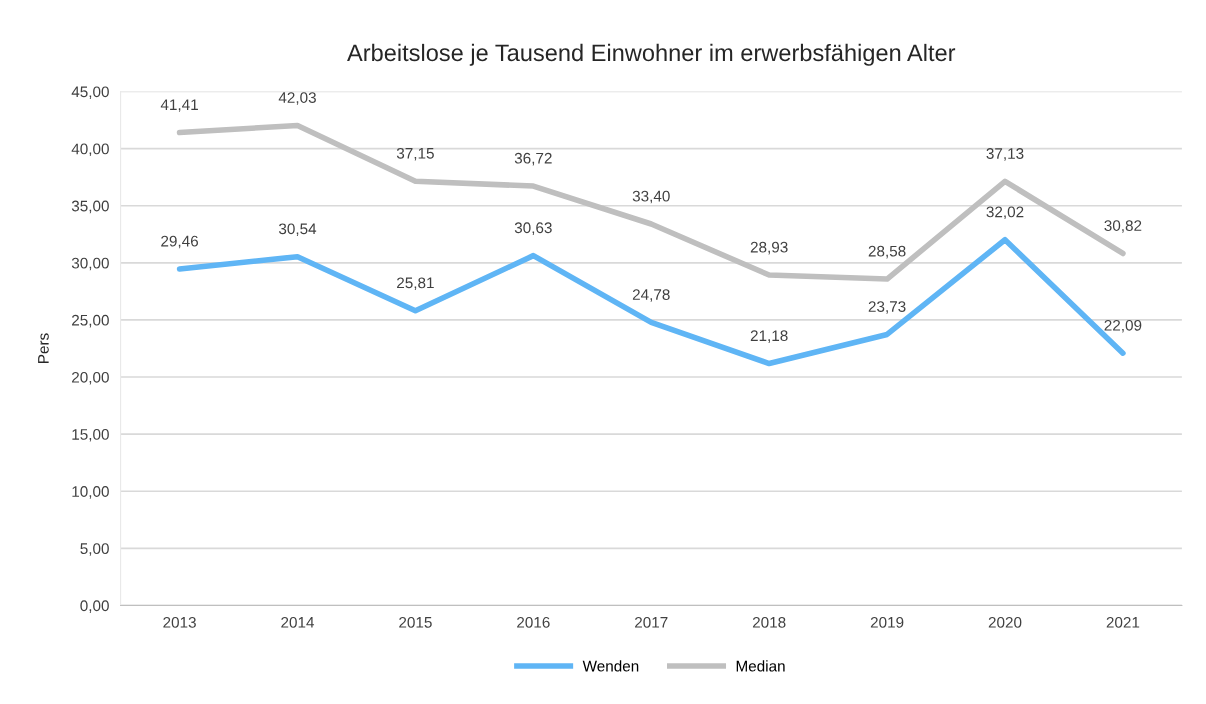 The width and height of the screenshot is (1206, 704). I want to click on data-label: 41,41, so click(179, 105).